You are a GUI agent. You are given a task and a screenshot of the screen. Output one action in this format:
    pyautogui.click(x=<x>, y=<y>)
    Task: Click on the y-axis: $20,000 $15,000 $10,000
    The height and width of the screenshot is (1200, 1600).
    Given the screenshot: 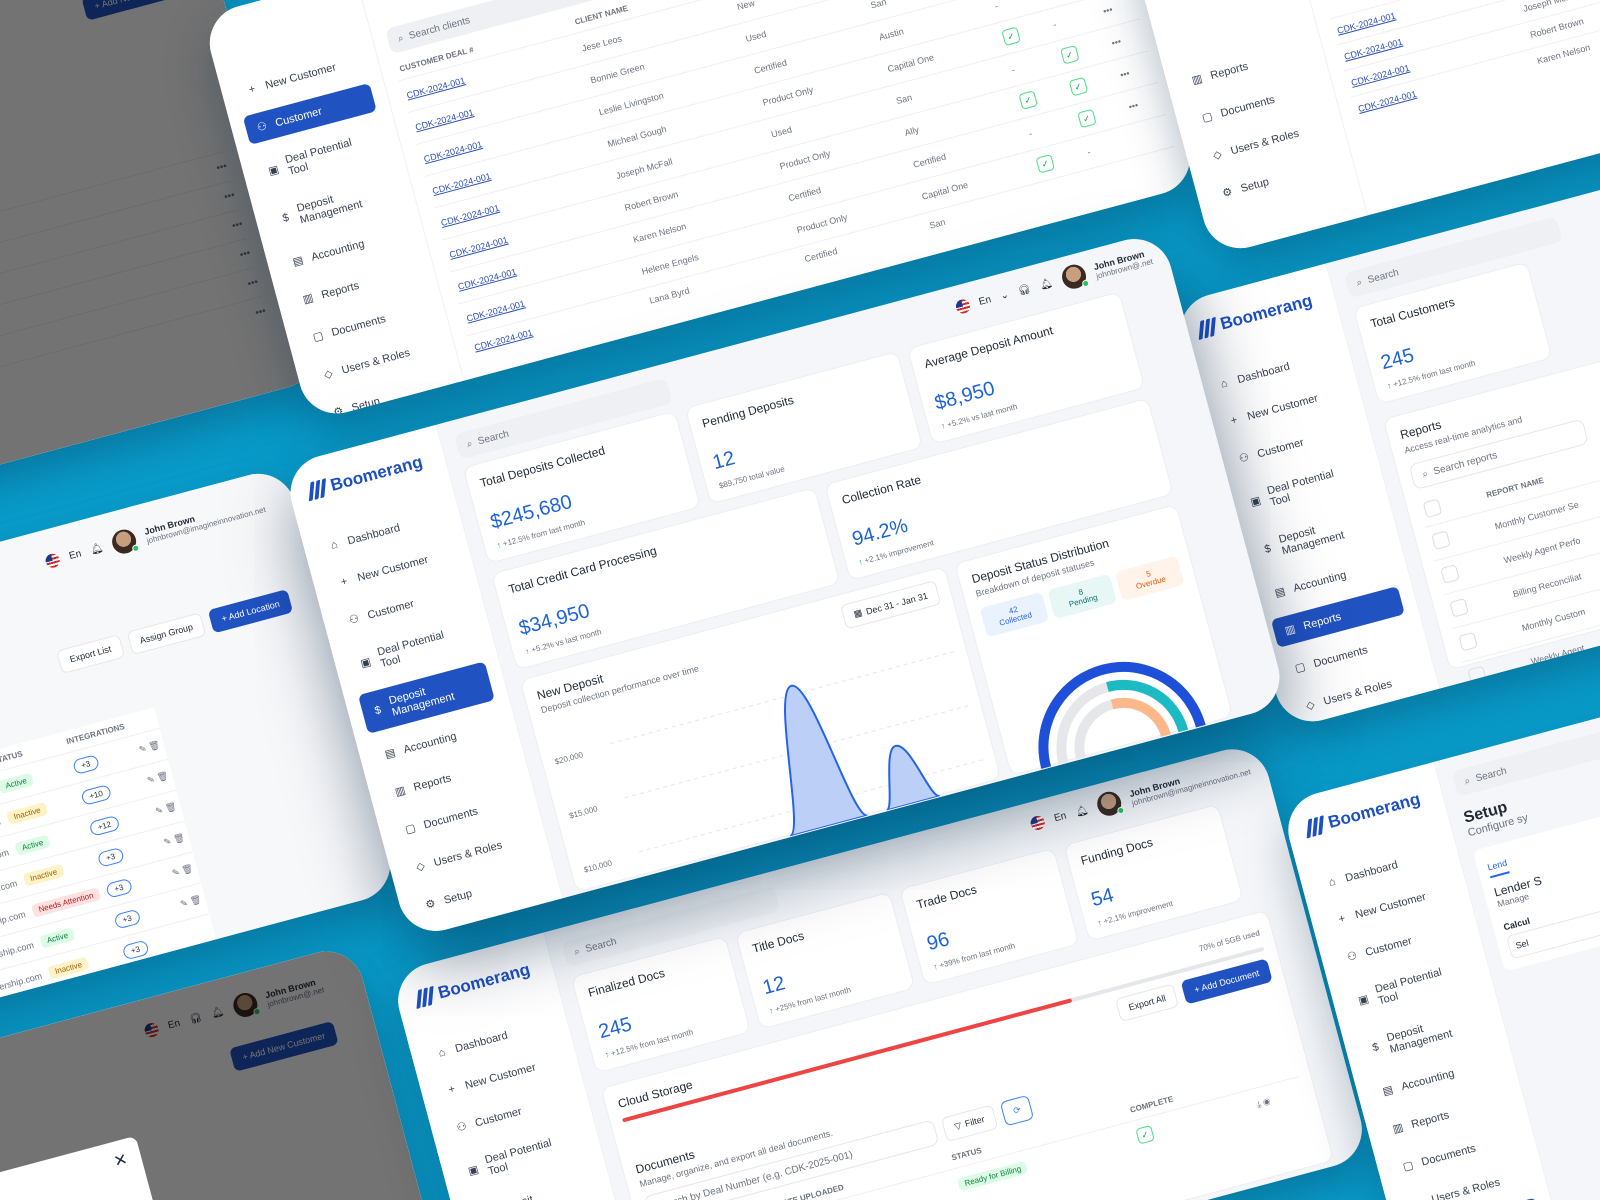 What is the action you would take?
    pyautogui.click(x=583, y=812)
    